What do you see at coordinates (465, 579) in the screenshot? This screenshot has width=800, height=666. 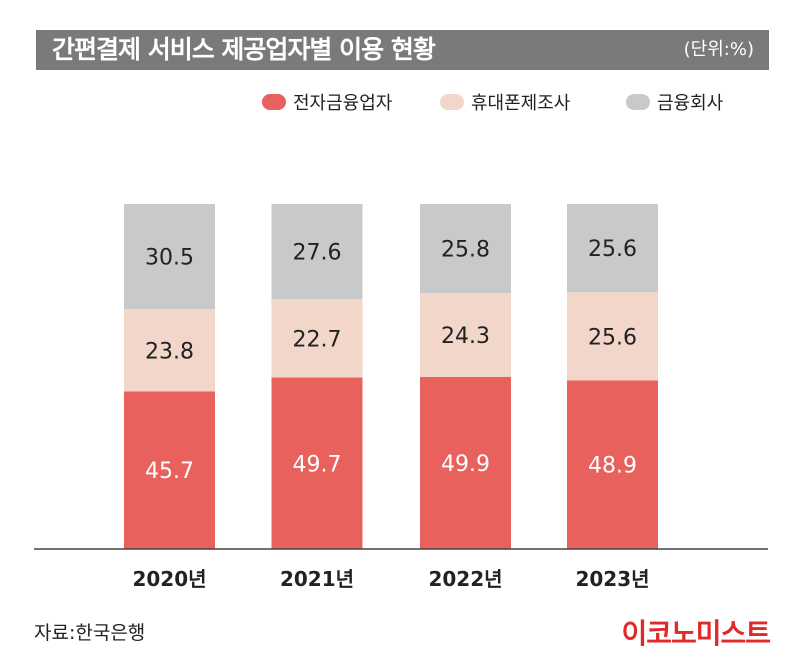 I see `x-tick-label: 2022년` at bounding box center [465, 579].